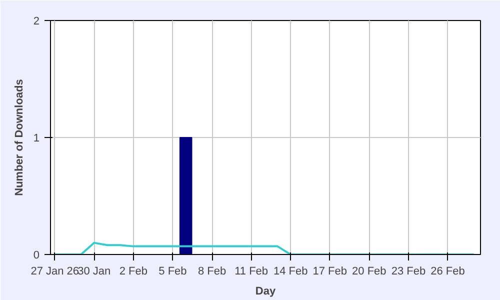 The image size is (500, 300). What do you see at coordinates (19, 137) in the screenshot?
I see `y-axis-title: Number of Downloads` at bounding box center [19, 137].